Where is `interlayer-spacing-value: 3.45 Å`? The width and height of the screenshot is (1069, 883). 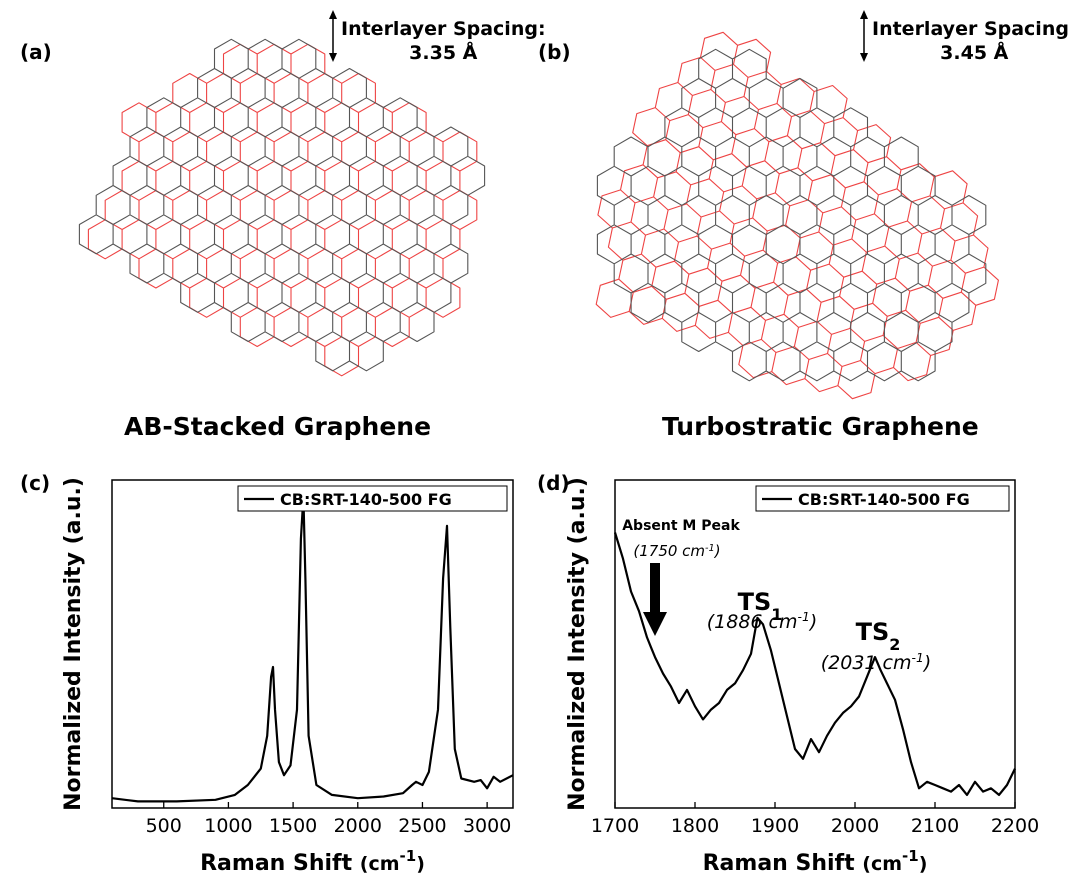 interlayer-spacing-value: 3.45 Å is located at coordinates (974, 53).